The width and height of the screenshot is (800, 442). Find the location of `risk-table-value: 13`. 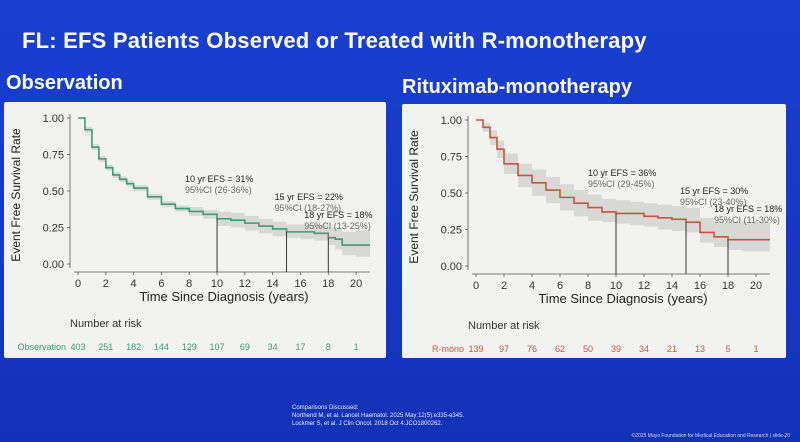

risk-table-value: 13 is located at coordinates (700, 349).